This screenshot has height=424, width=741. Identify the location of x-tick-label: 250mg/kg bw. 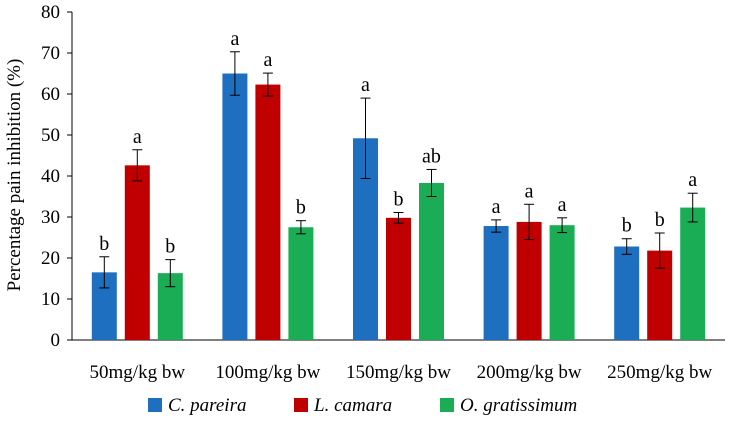
(659, 372).